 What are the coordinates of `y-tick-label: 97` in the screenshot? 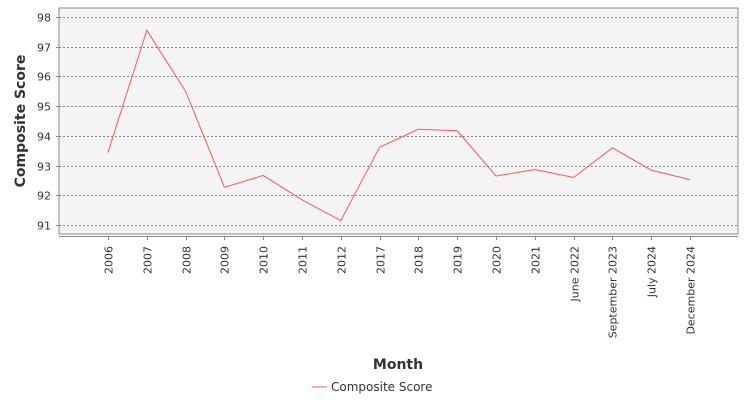 It's located at (44, 48).